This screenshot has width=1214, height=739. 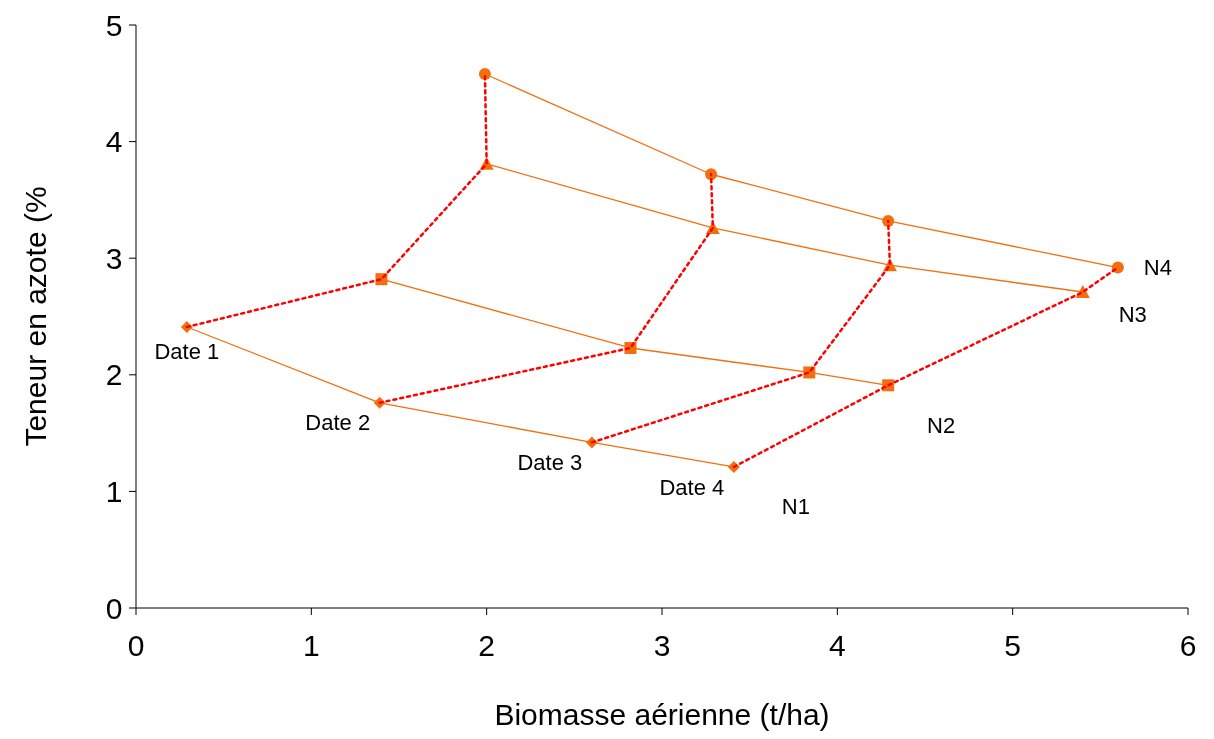 I want to click on series-label: Date 2, so click(x=338, y=423).